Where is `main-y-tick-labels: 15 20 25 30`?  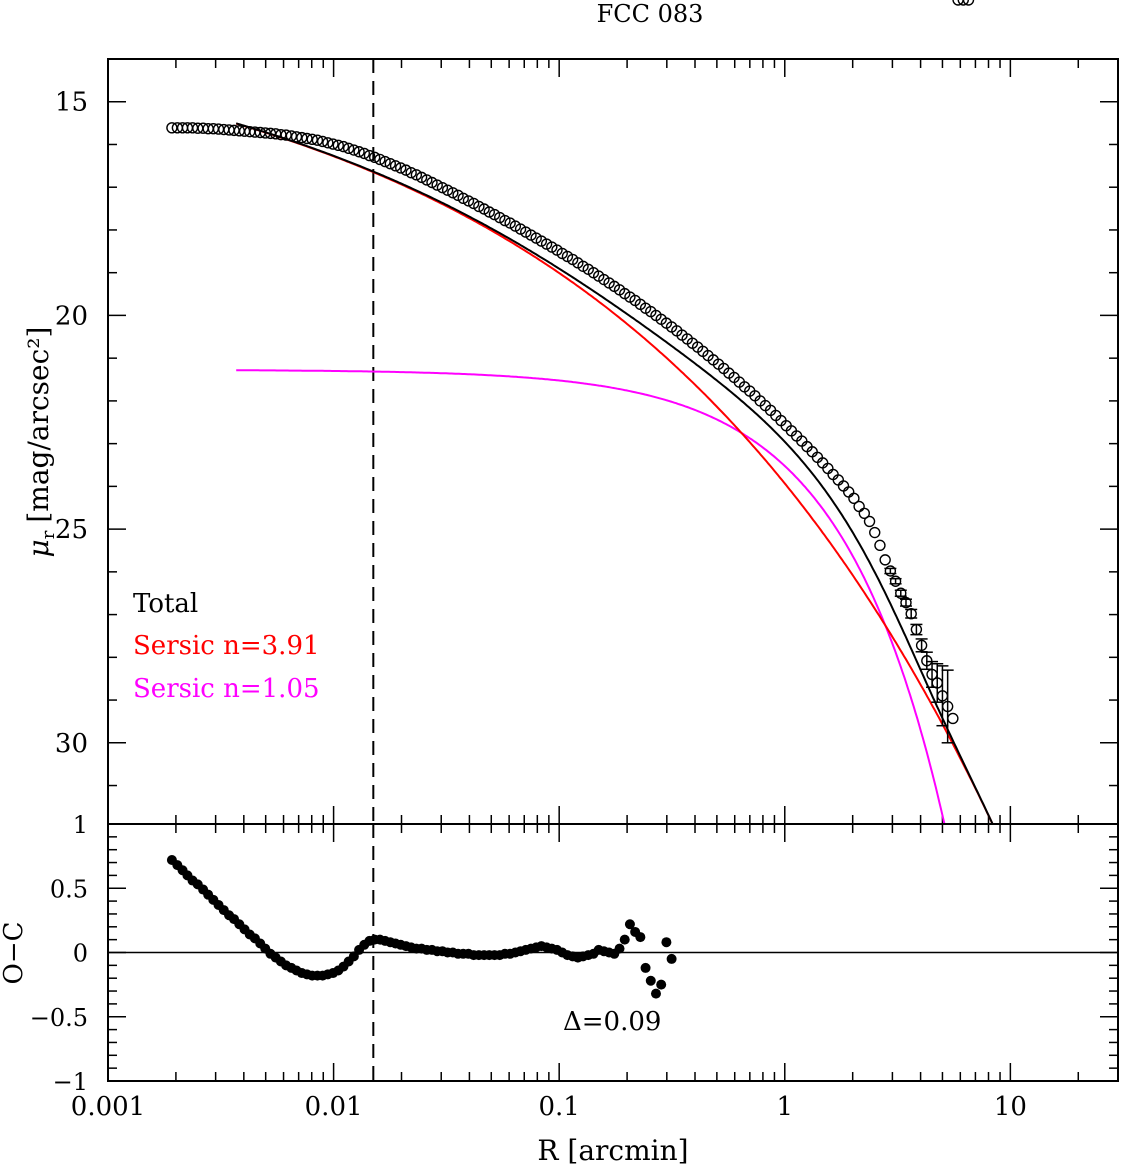
main-y-tick-labels: 15 20 25 30 is located at coordinates (71, 423).